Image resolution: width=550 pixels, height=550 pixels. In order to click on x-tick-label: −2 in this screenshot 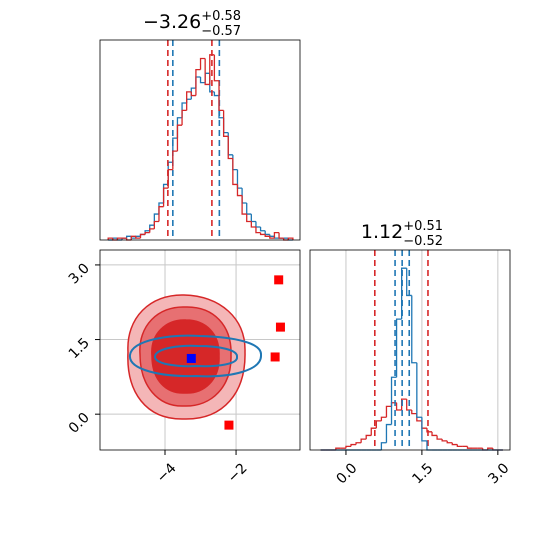, I will do `click(238, 473)`.